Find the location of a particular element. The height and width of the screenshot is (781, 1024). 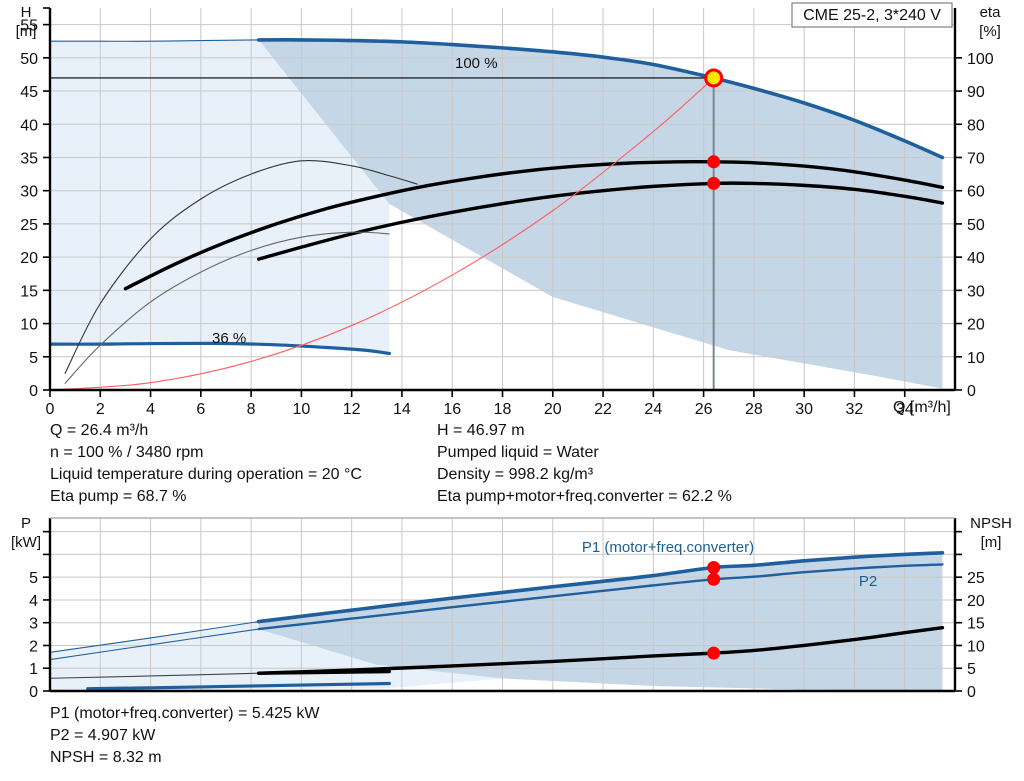

lower-right-tick-label: 10 is located at coordinates (976, 646).